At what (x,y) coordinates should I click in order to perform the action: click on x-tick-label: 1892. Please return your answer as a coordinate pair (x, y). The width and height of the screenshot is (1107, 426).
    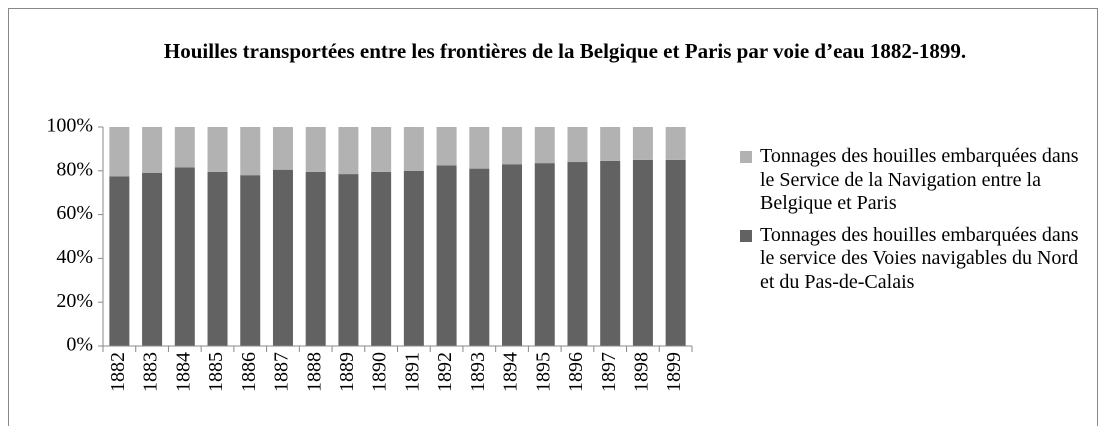
    Looking at the image, I should click on (445, 372).